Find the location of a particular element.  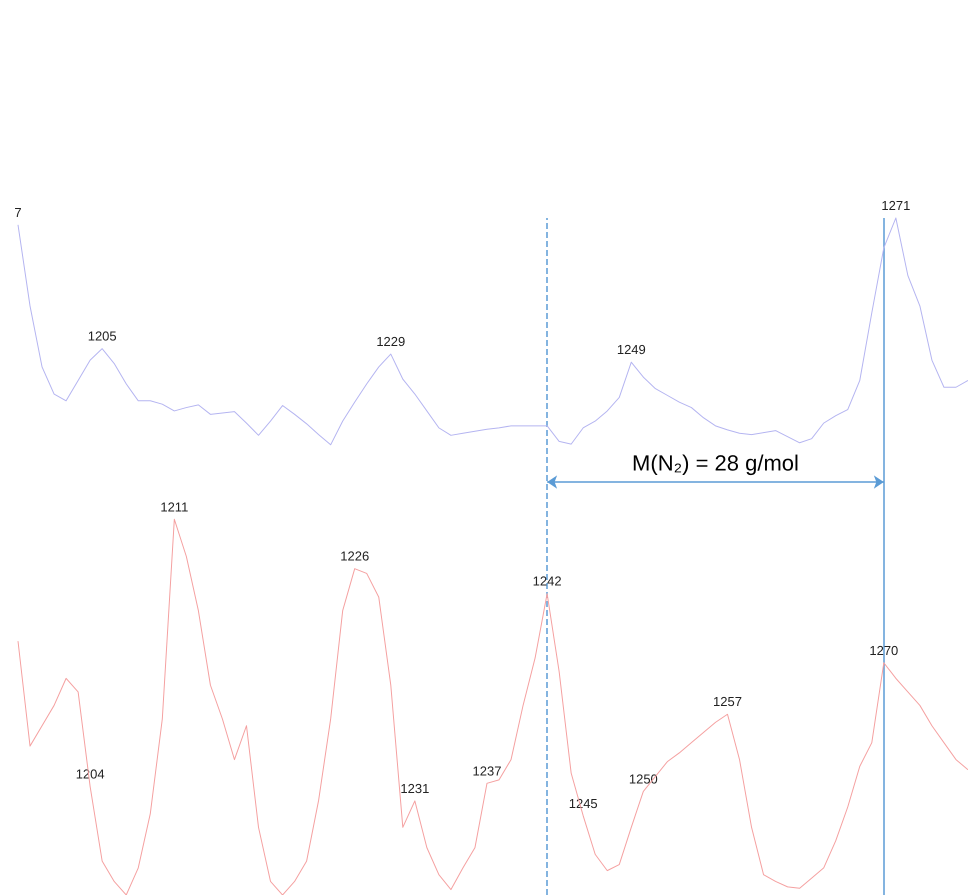

annotation: 1231 is located at coordinates (415, 788).